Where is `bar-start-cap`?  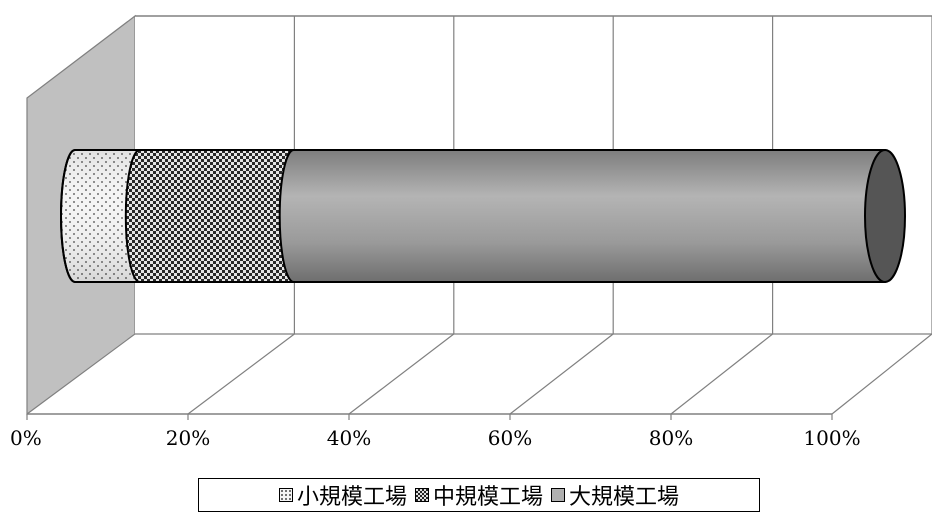
bar-start-cap is located at coordinates (68, 216).